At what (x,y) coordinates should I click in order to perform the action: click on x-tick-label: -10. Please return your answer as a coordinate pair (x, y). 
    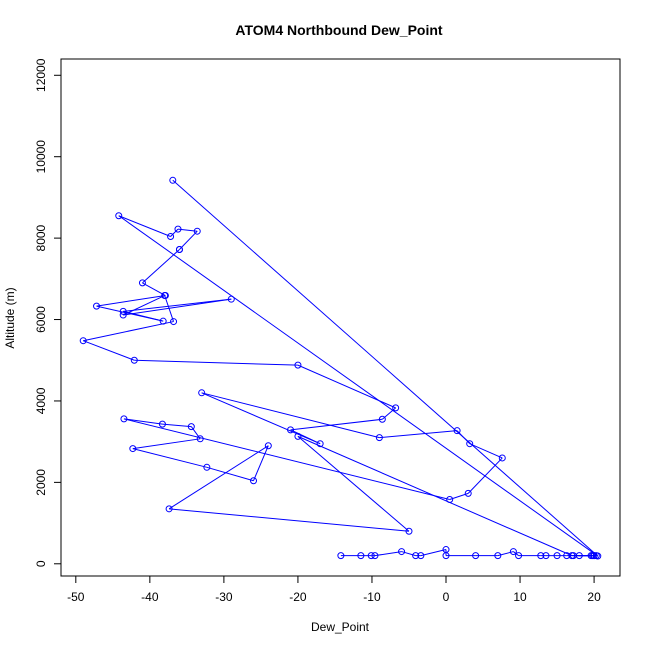
    Looking at the image, I should click on (372, 597).